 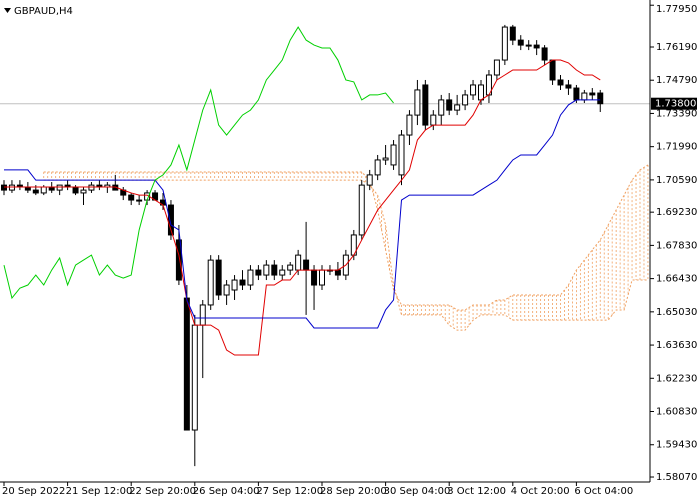 What do you see at coordinates (417, 491) in the screenshot?
I see `x-tick-label: 30 Sep 04:00` at bounding box center [417, 491].